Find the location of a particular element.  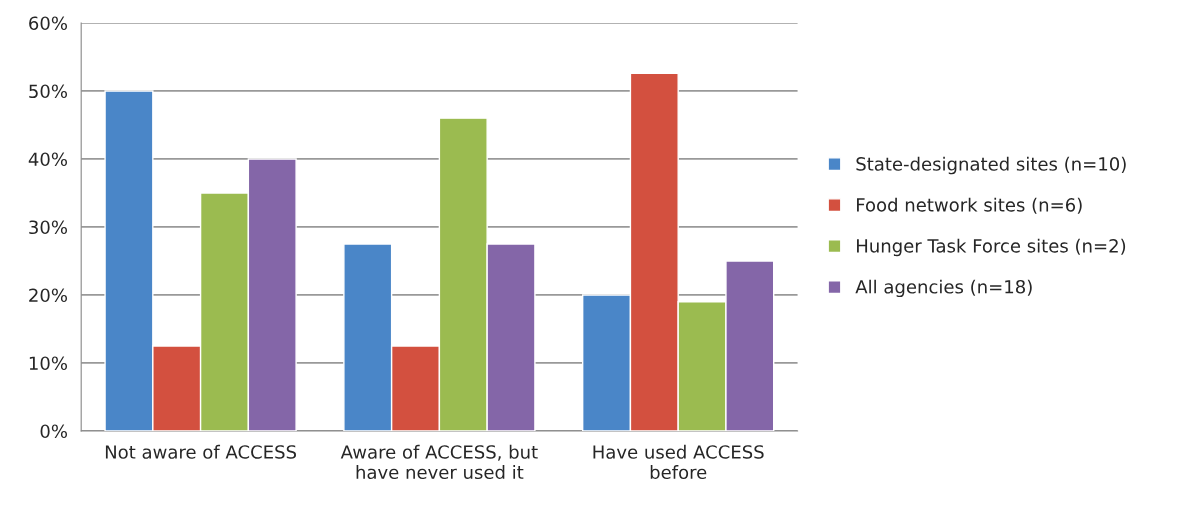

y-tick-label: 30% is located at coordinates (48, 227).